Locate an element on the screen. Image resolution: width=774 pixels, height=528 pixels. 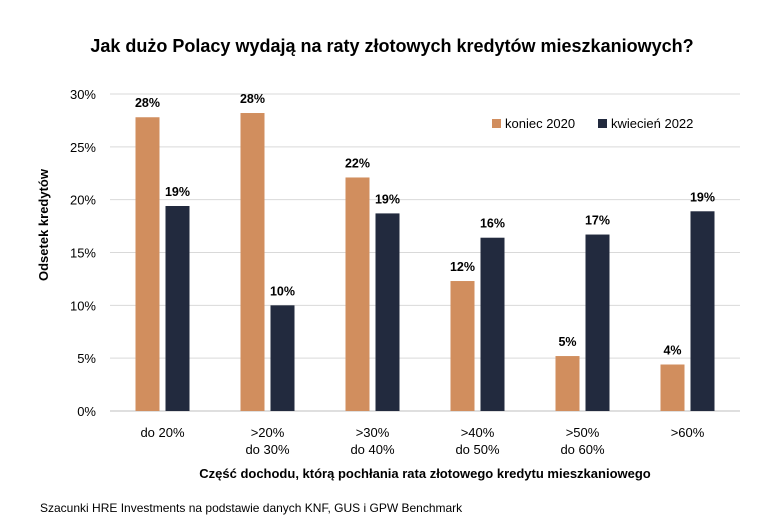
legend-label: koniec 2020 is located at coordinates (540, 123).